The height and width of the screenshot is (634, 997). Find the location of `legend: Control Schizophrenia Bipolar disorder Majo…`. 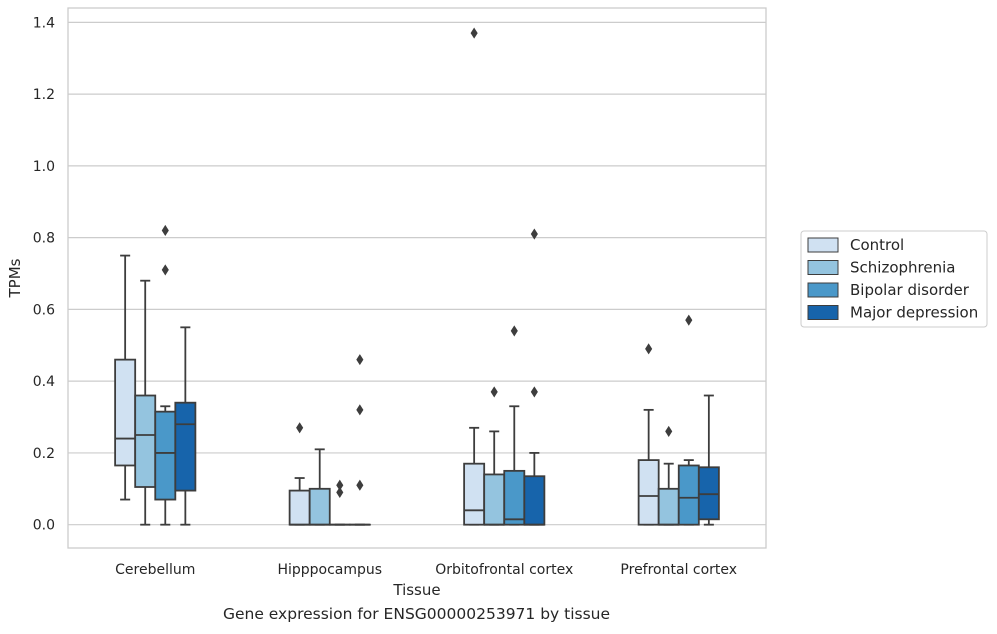

legend: Control Schizophrenia Bipolar disorder Majo… is located at coordinates (894, 279).